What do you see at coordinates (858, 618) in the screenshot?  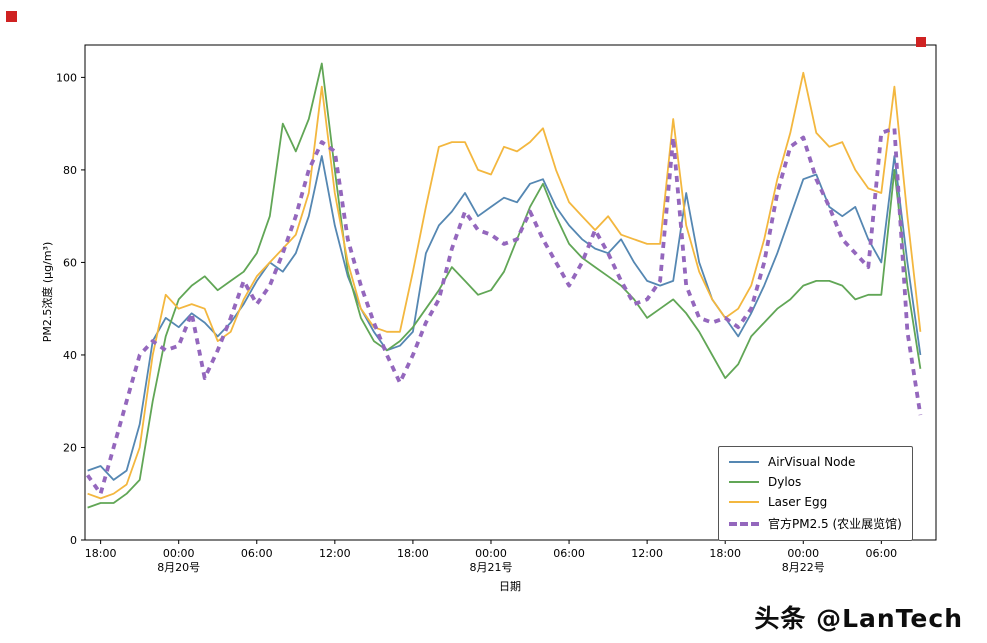 I see `watermark: 头条 @LanTech` at bounding box center [858, 618].